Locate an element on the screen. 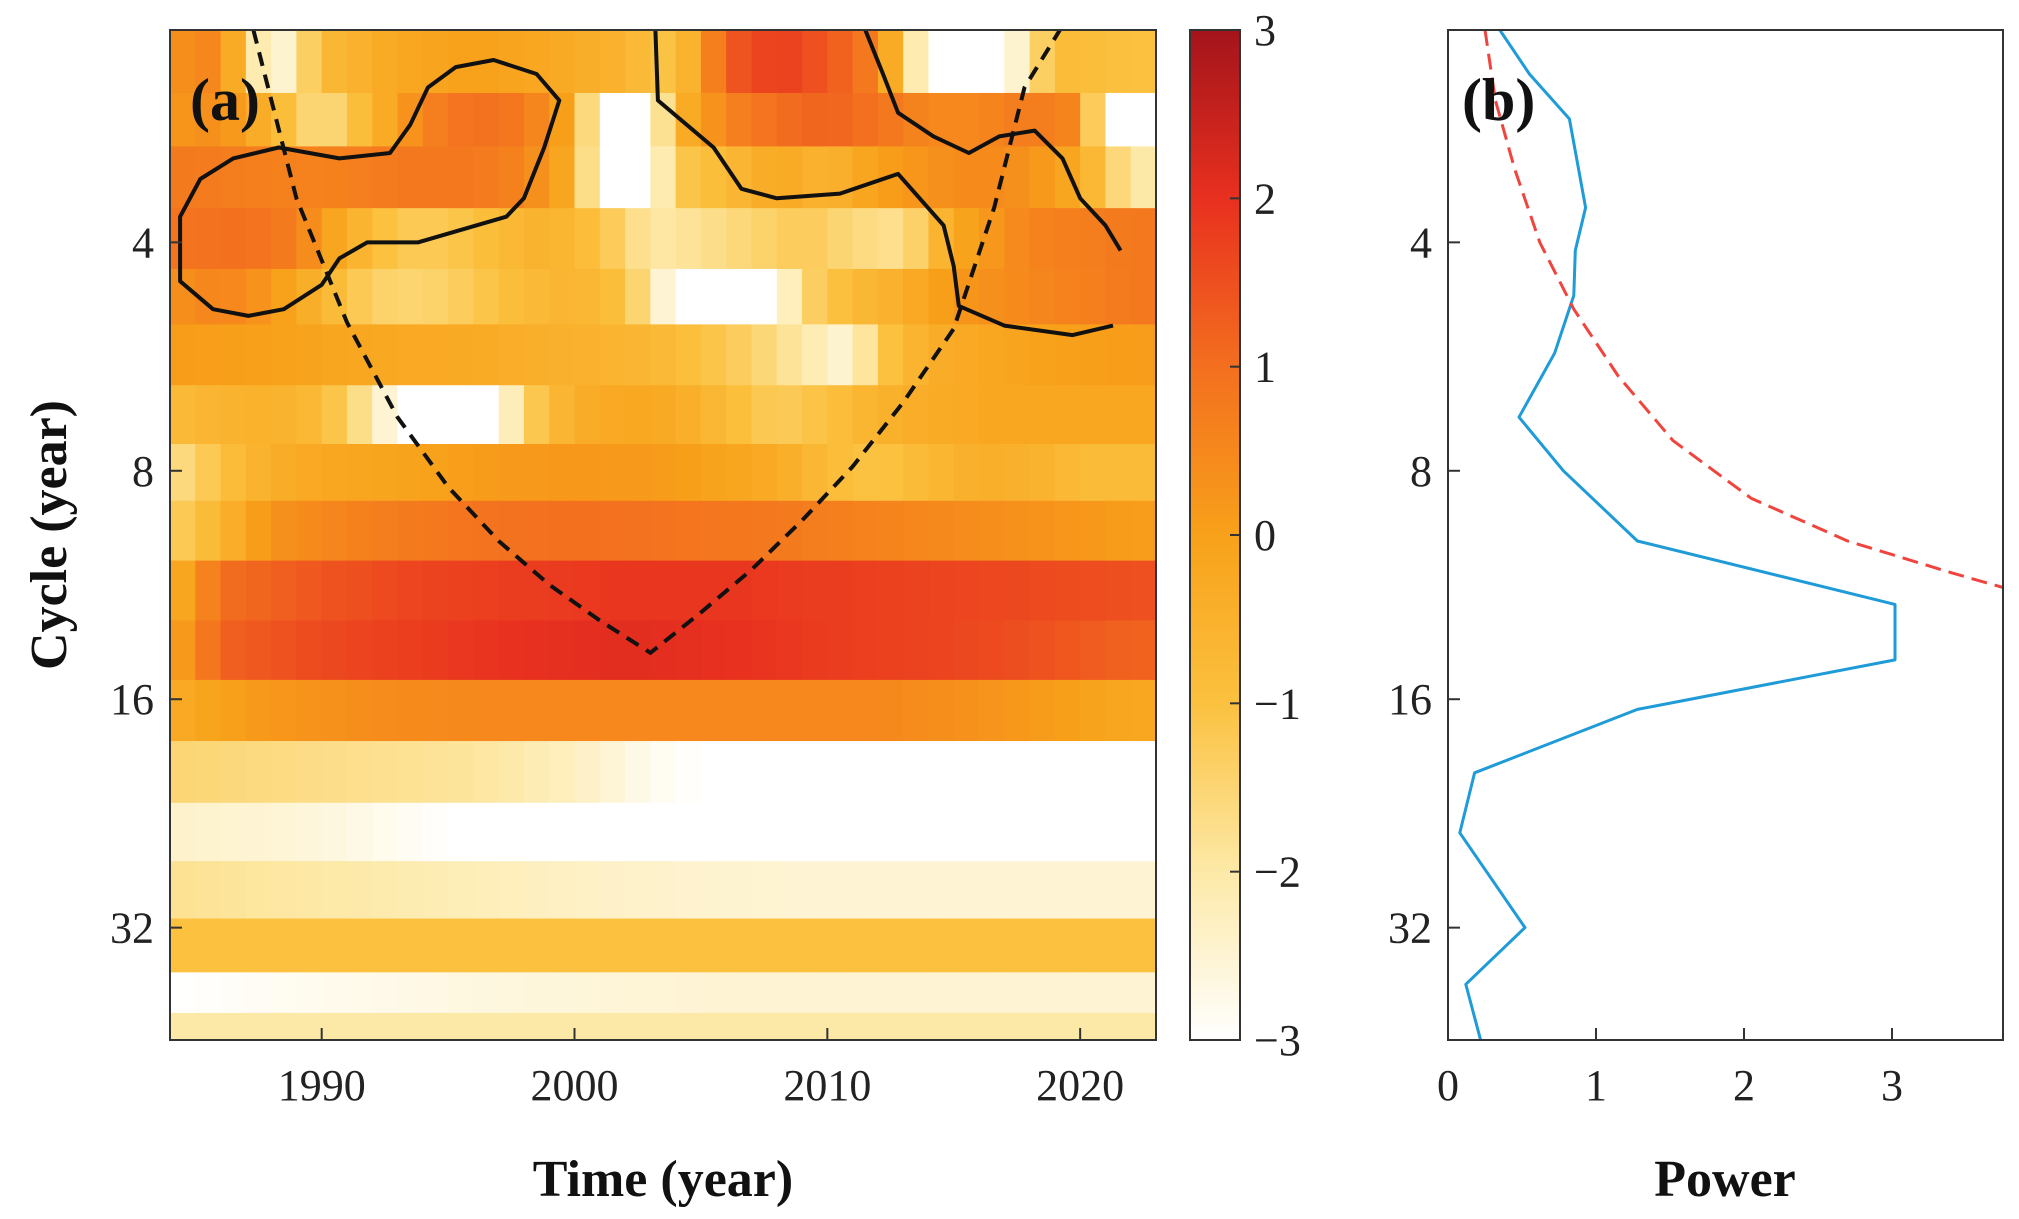  y-tick-label: 4 is located at coordinates (143, 242).